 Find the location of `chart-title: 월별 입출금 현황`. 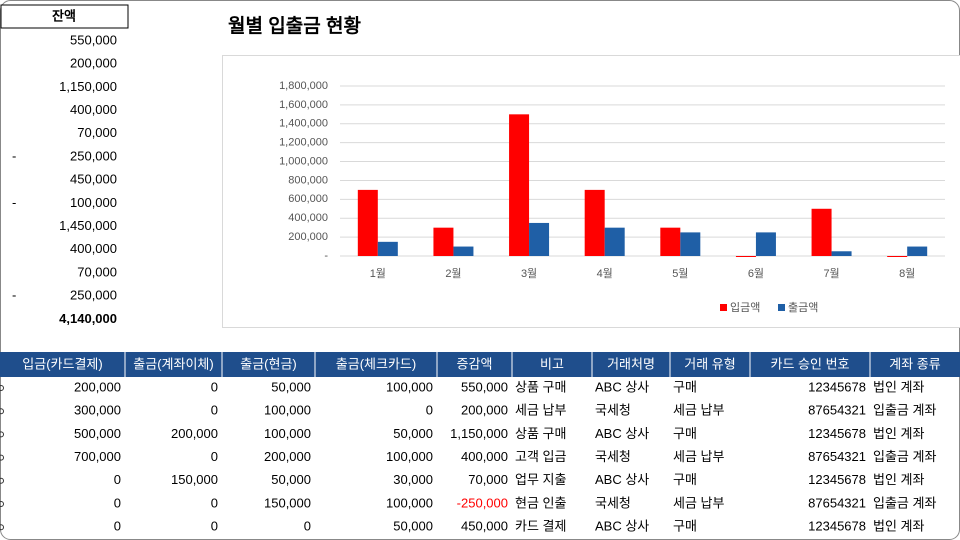

chart-title: 월별 입출금 현황 is located at coordinates (294, 25).